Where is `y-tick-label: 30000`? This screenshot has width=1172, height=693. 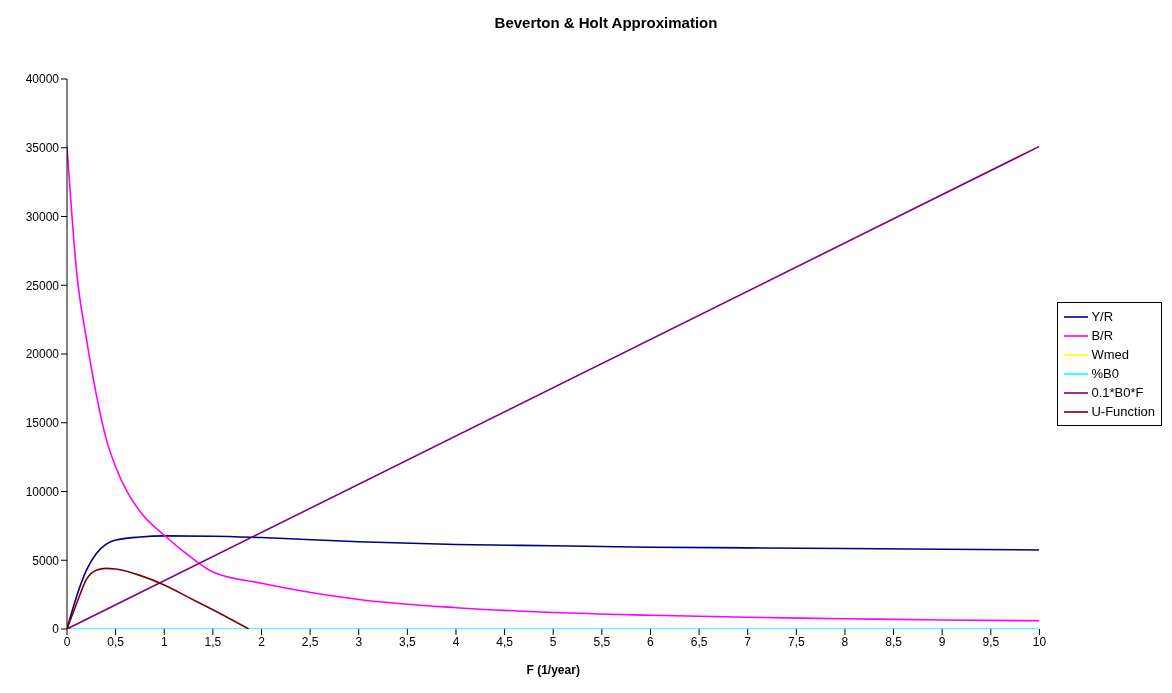 y-tick-label: 30000 is located at coordinates (42, 216).